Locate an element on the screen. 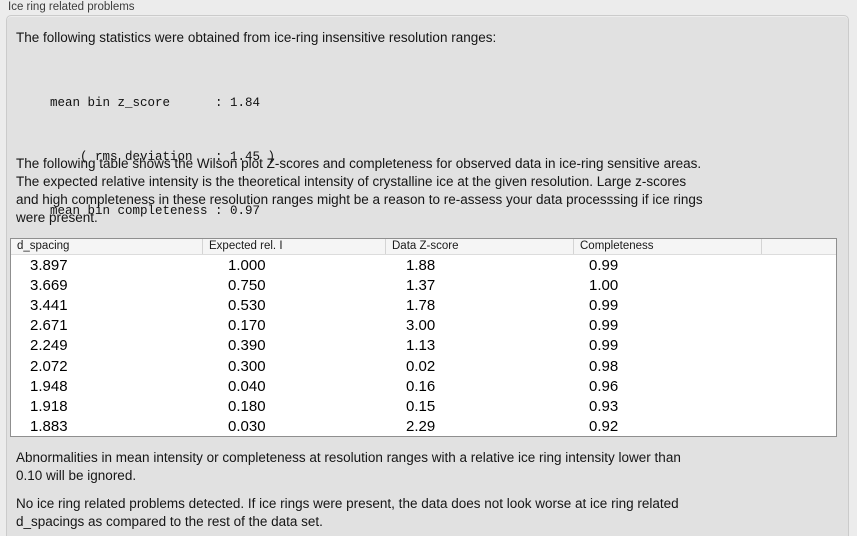 The width and height of the screenshot is (857, 536). ignore-note-line: 0.10 will be ignored. is located at coordinates (76, 475).